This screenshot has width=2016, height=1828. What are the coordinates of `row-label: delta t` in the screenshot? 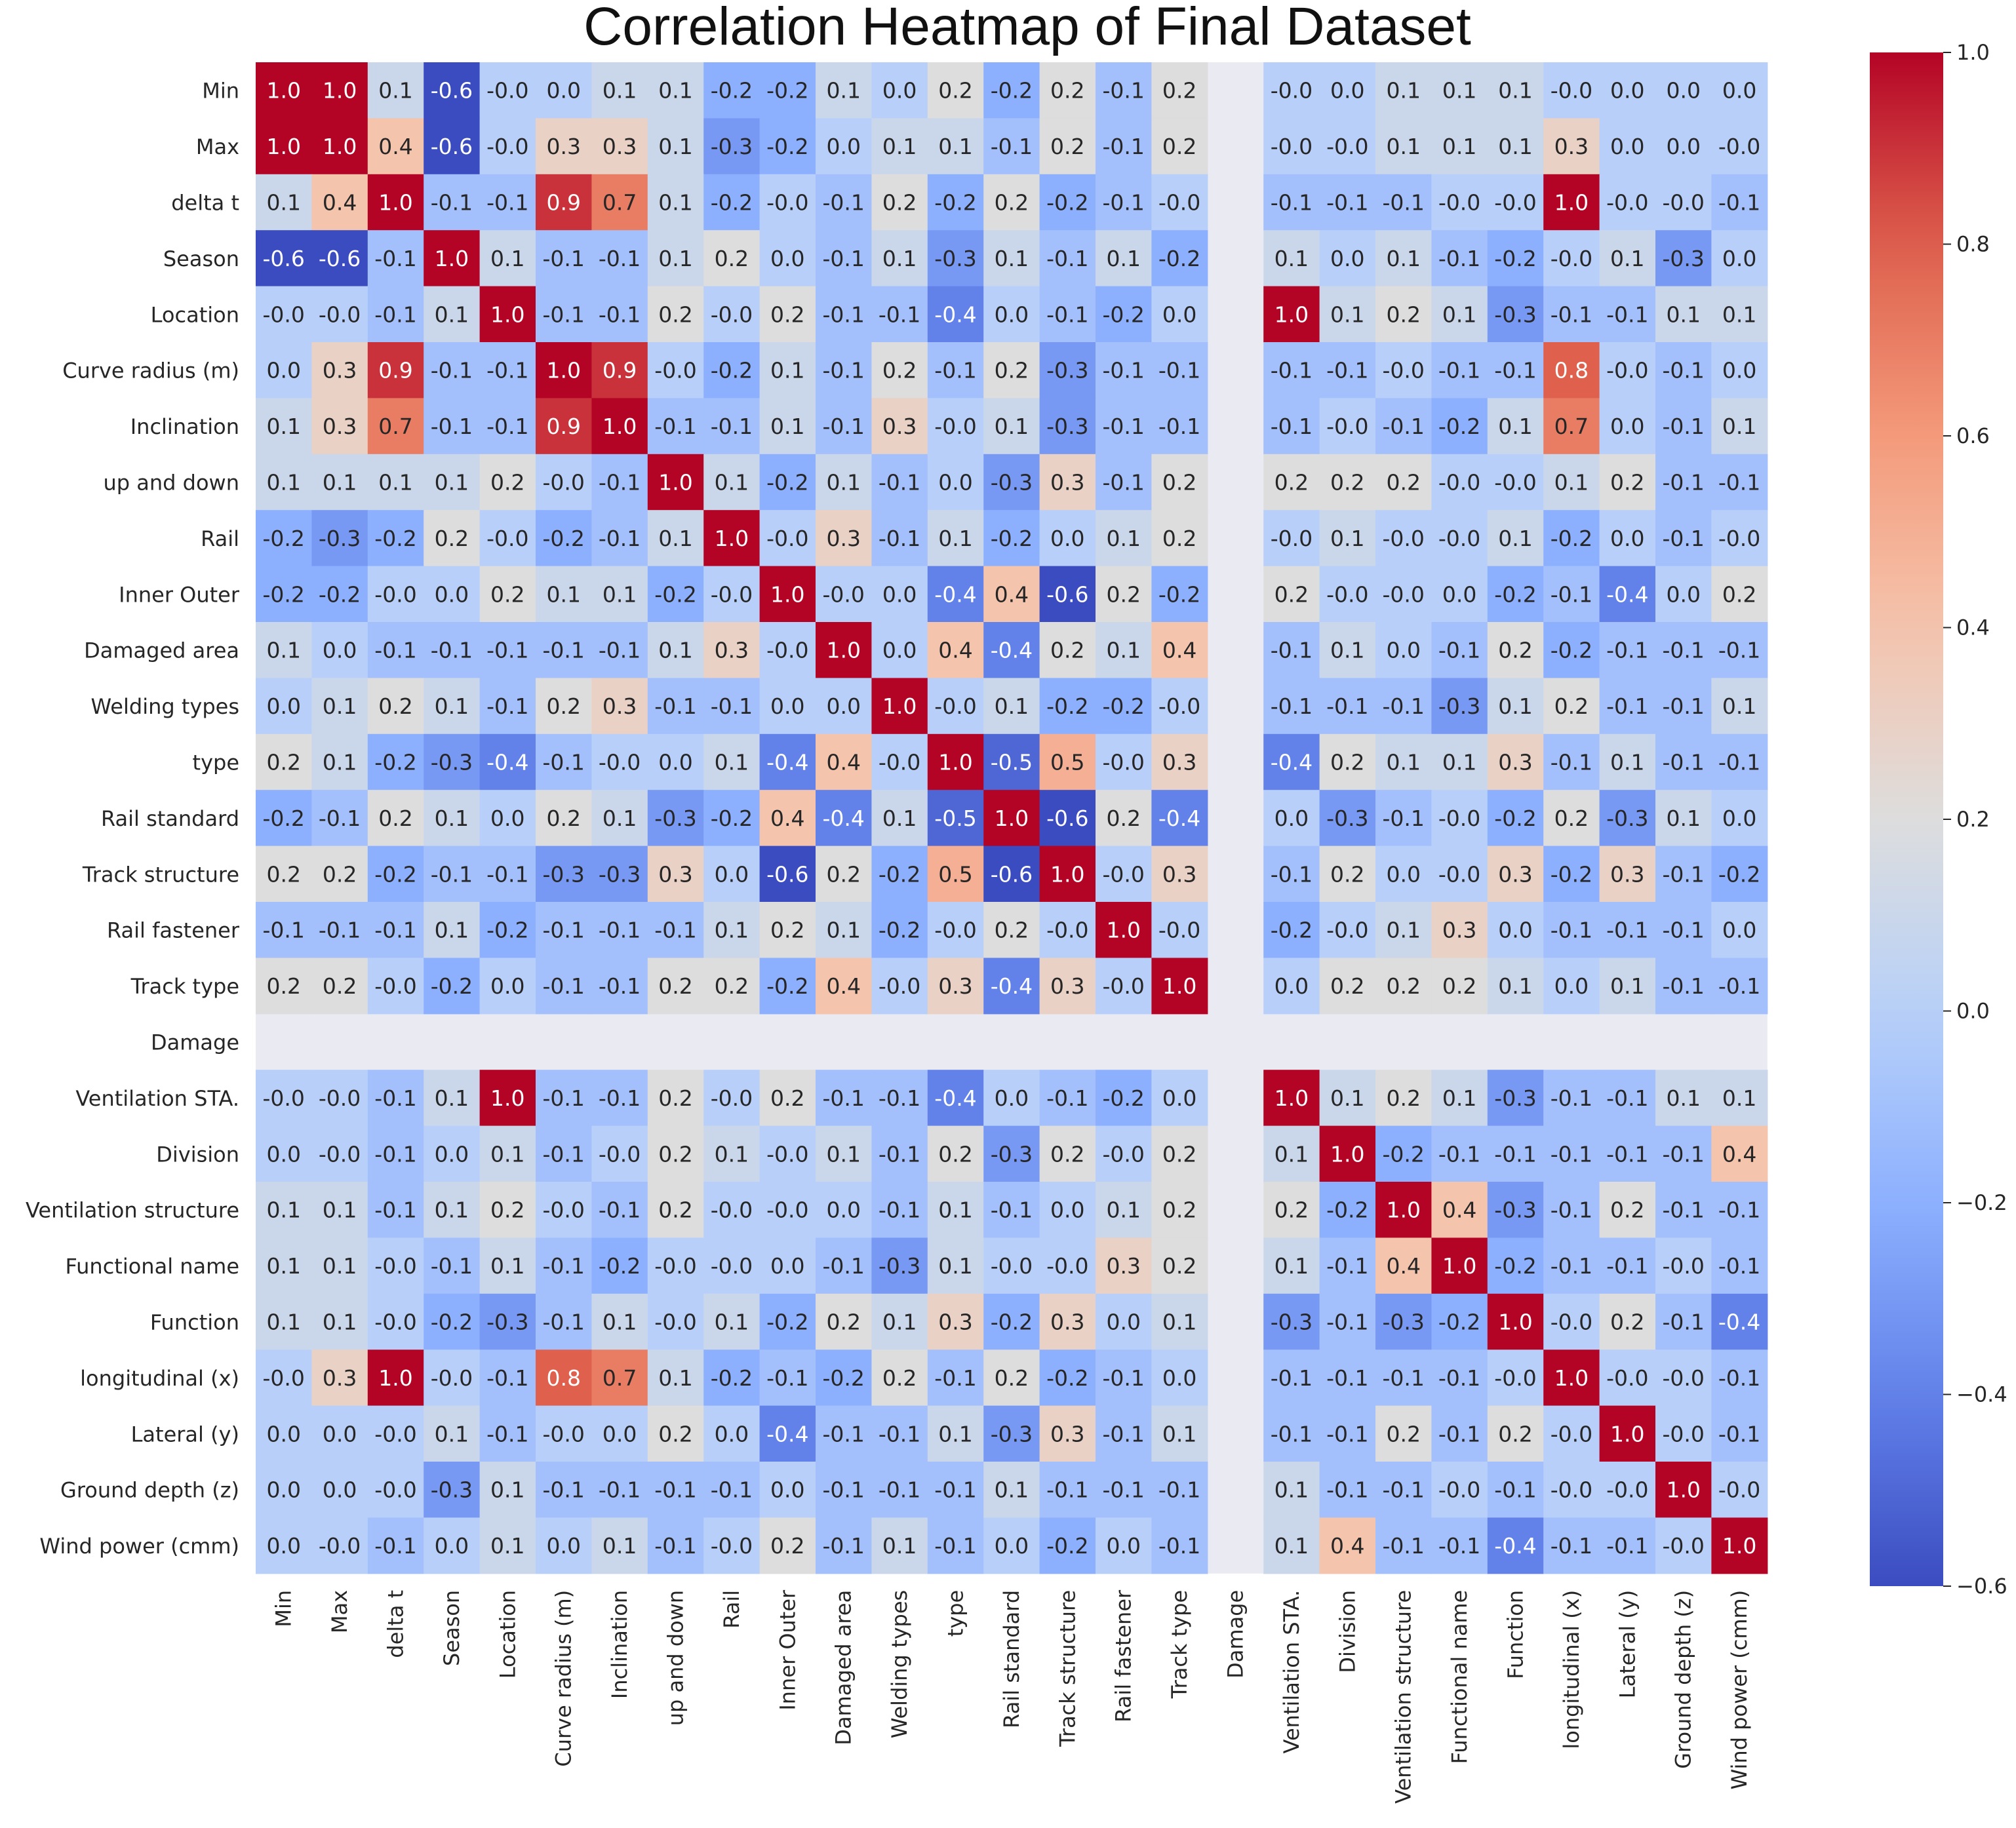 It's located at (205, 203).